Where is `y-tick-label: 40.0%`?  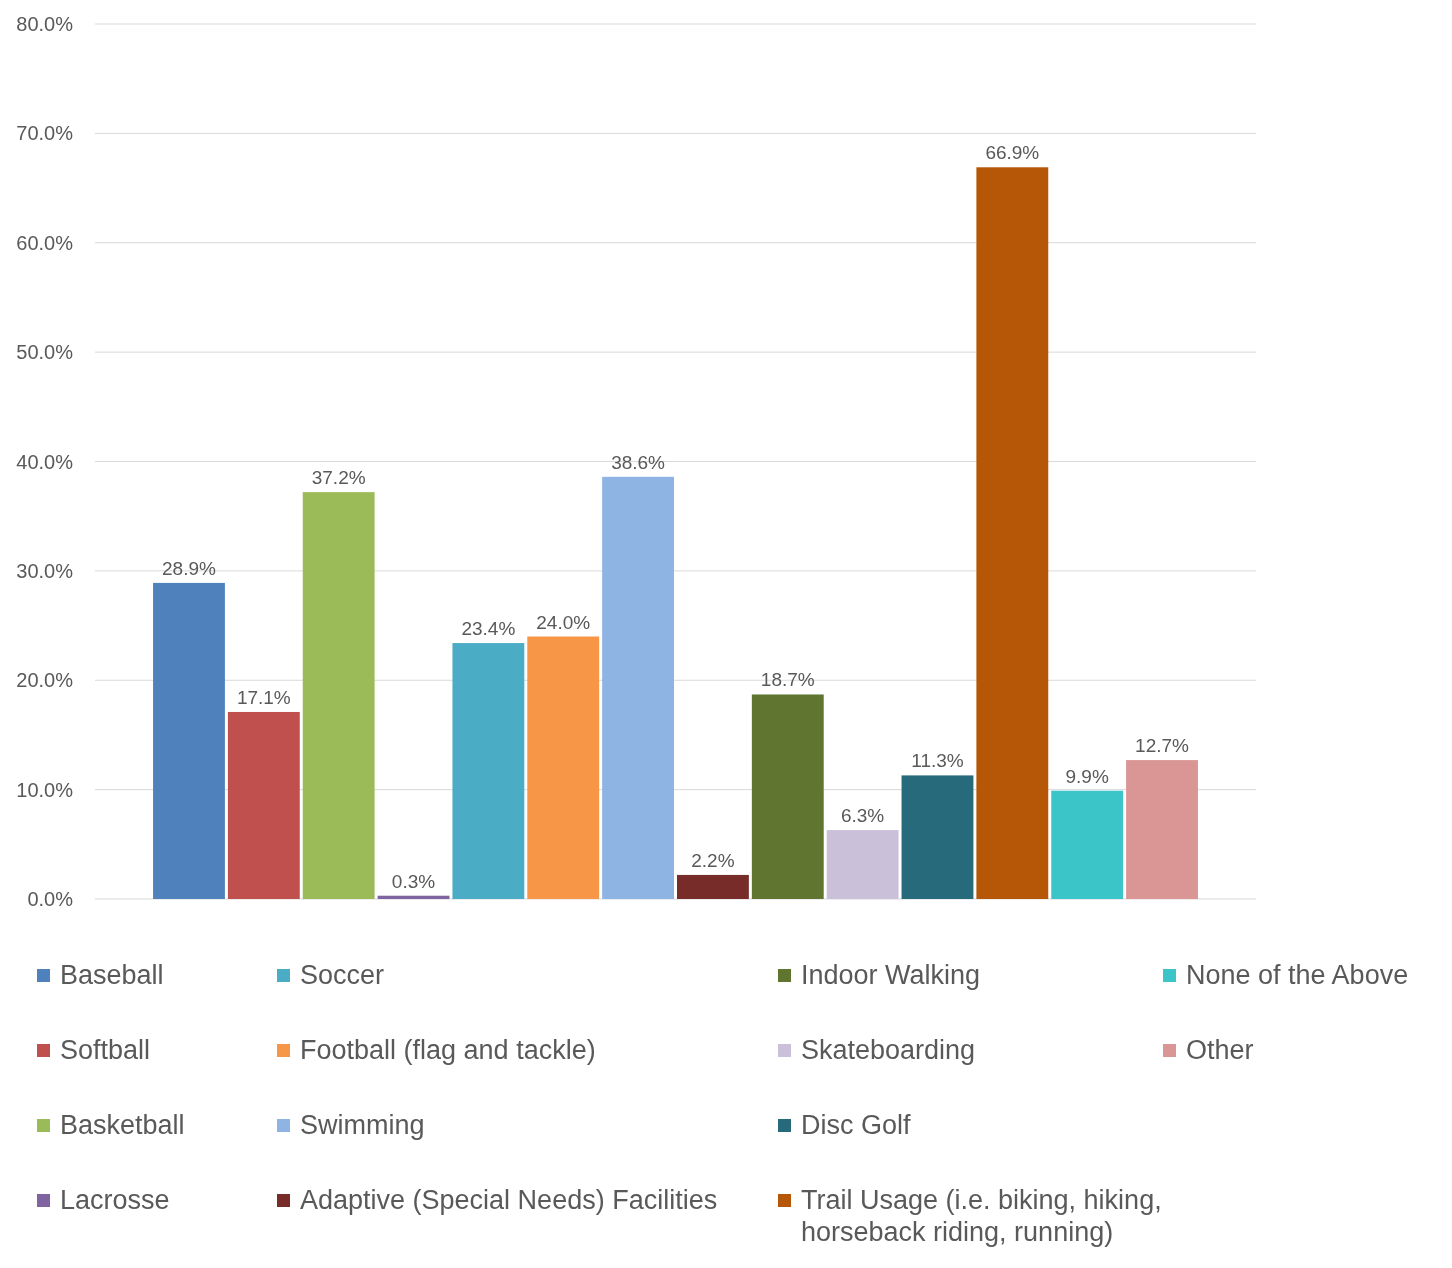 y-tick-label: 40.0% is located at coordinates (45, 461).